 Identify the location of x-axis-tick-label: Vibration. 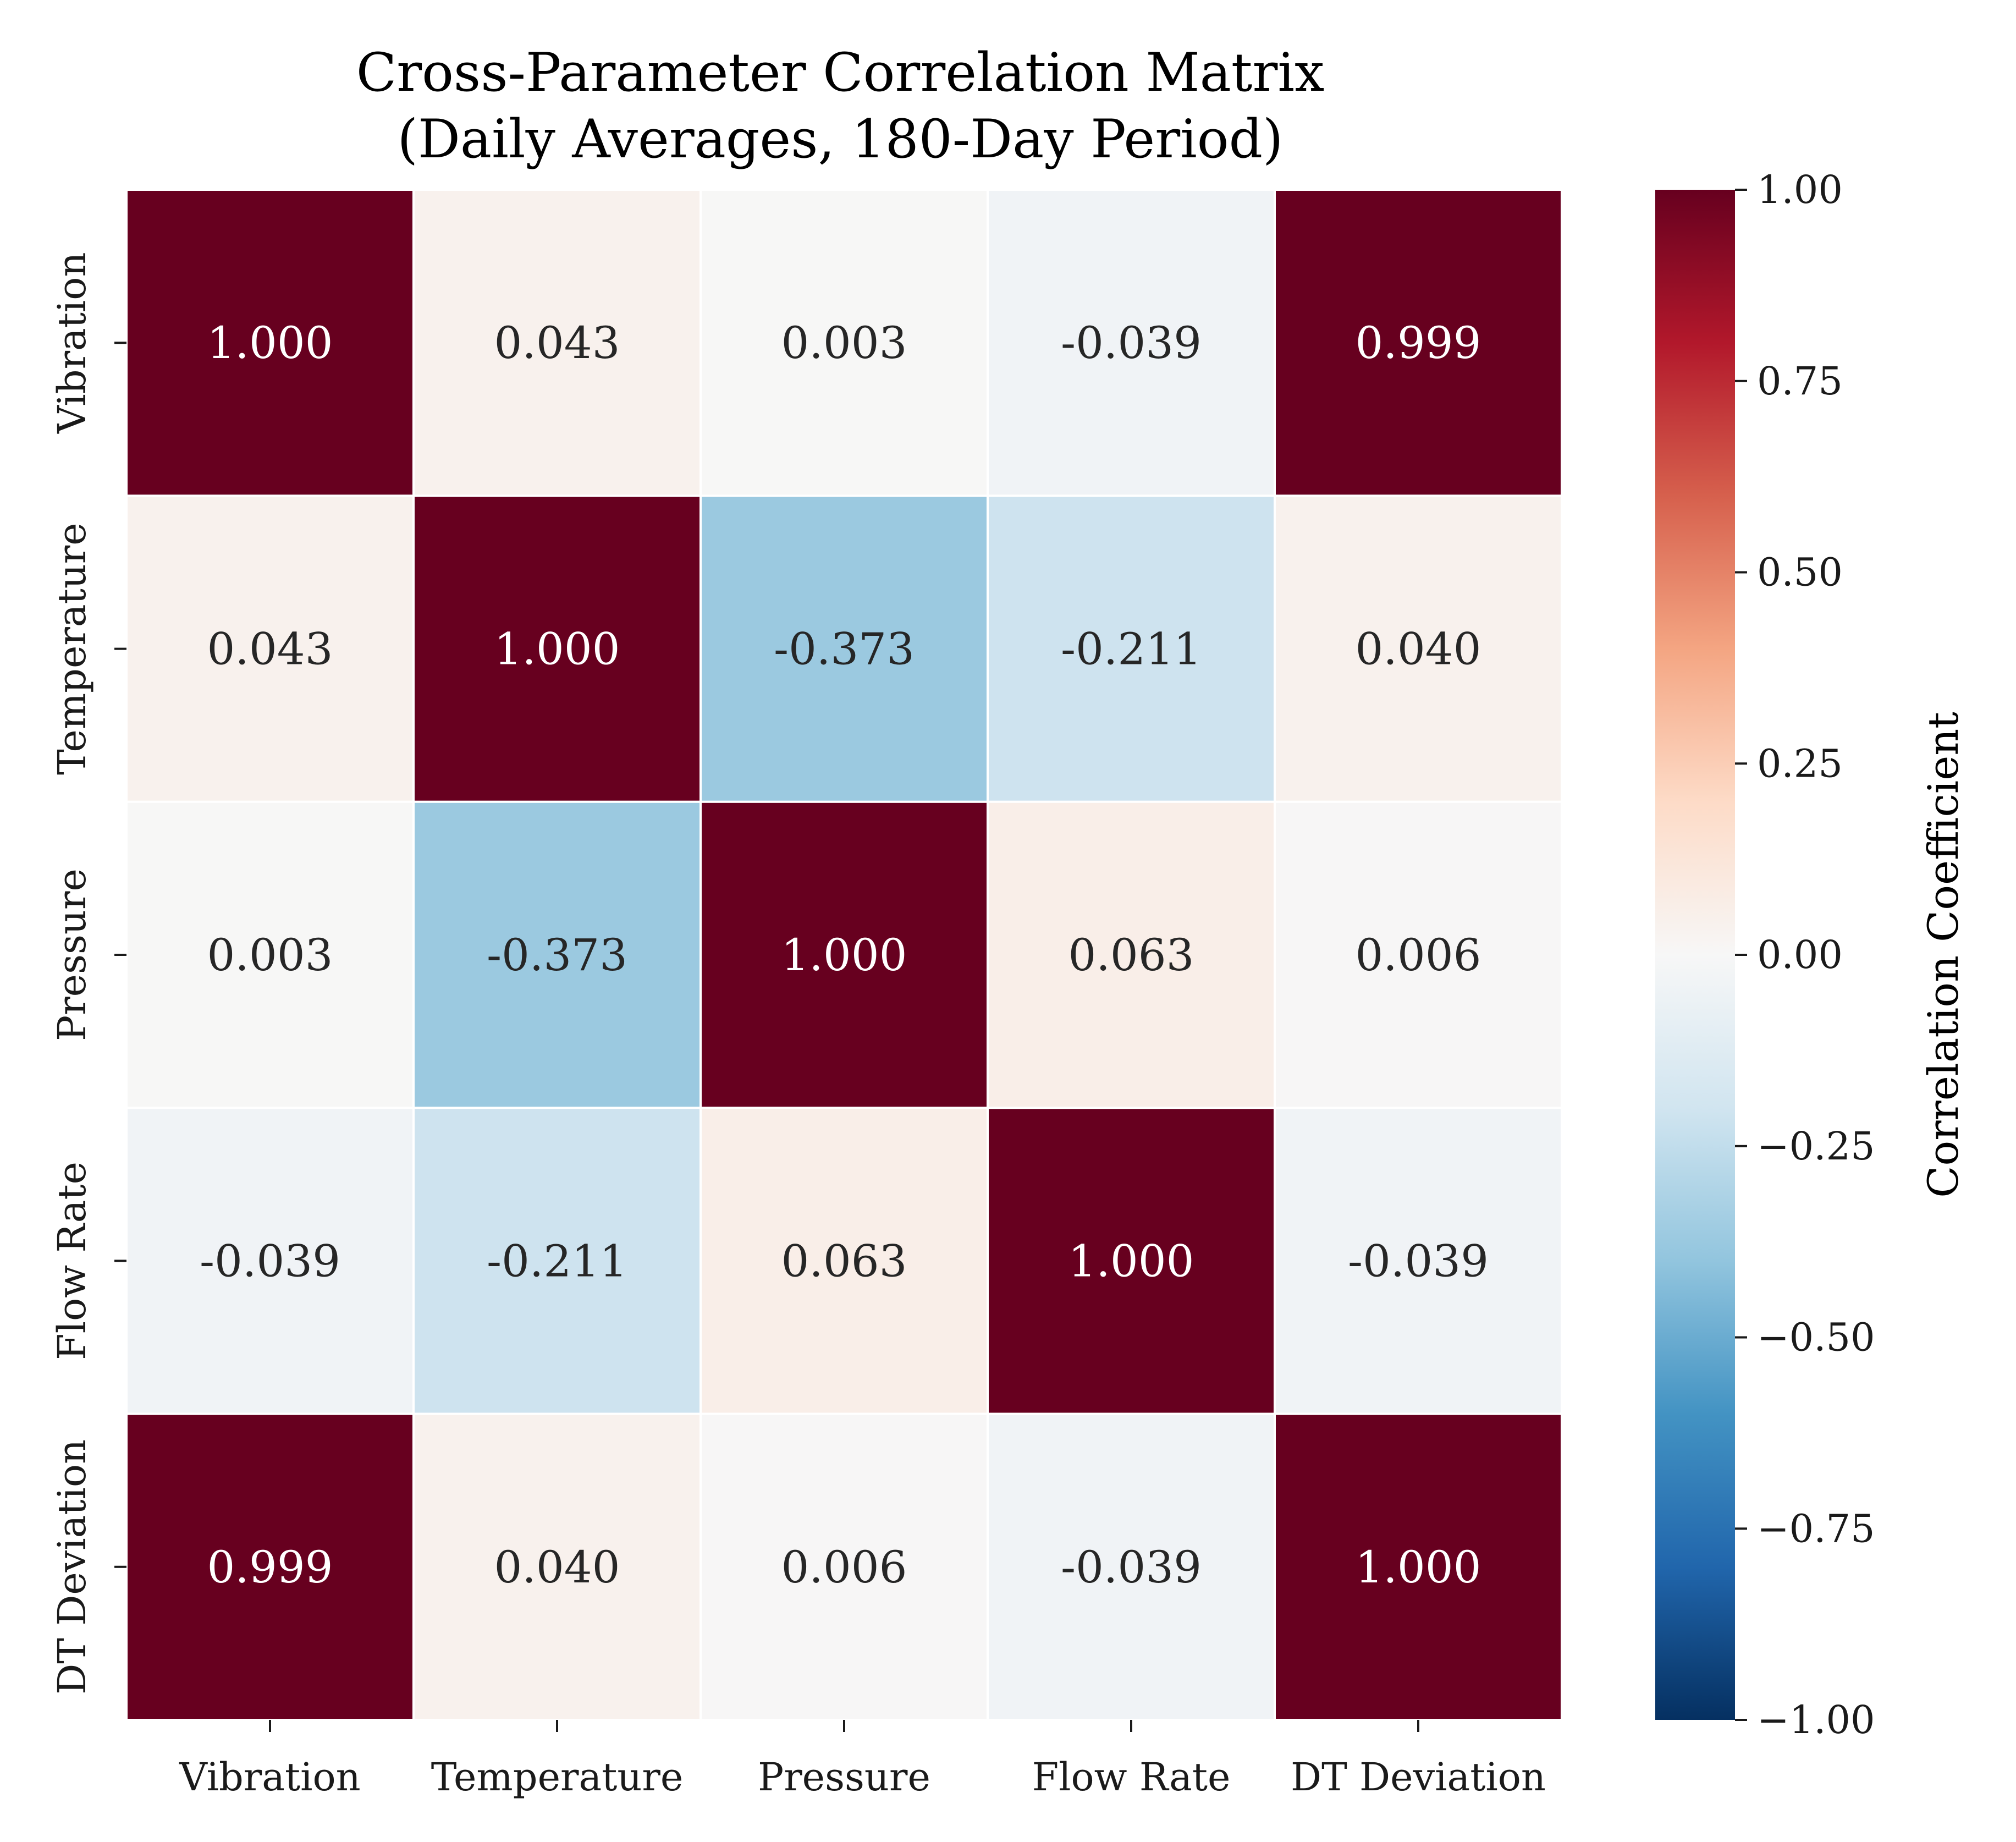
(269, 1777).